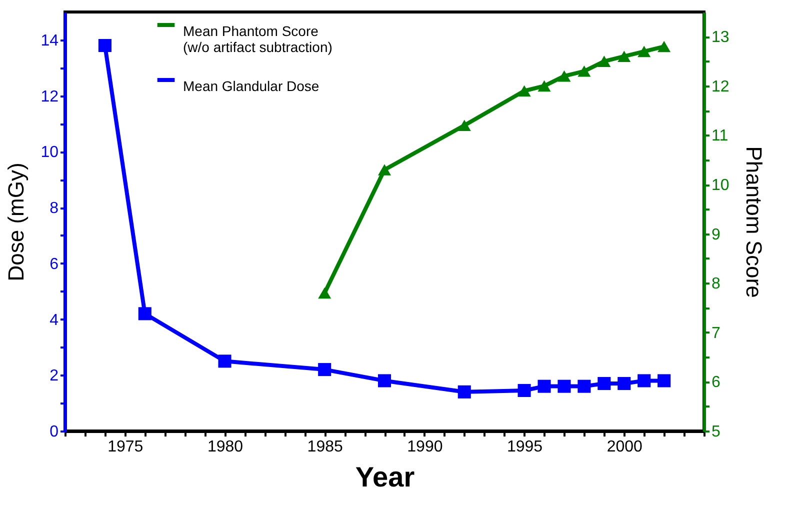 Image resolution: width=808 pixels, height=531 pixels. What do you see at coordinates (716, 383) in the screenshot?
I see `y2-tick-label: 6` at bounding box center [716, 383].